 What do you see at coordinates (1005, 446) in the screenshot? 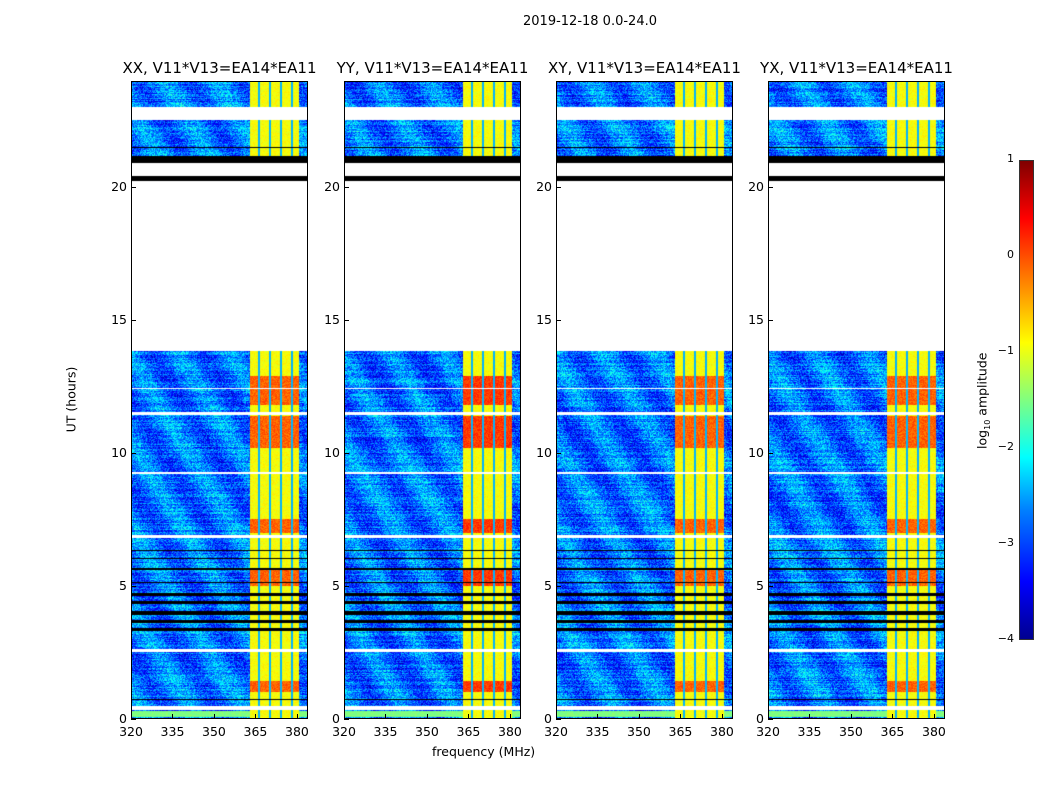
I see `colorbar-tick-label: −2` at bounding box center [1005, 446].